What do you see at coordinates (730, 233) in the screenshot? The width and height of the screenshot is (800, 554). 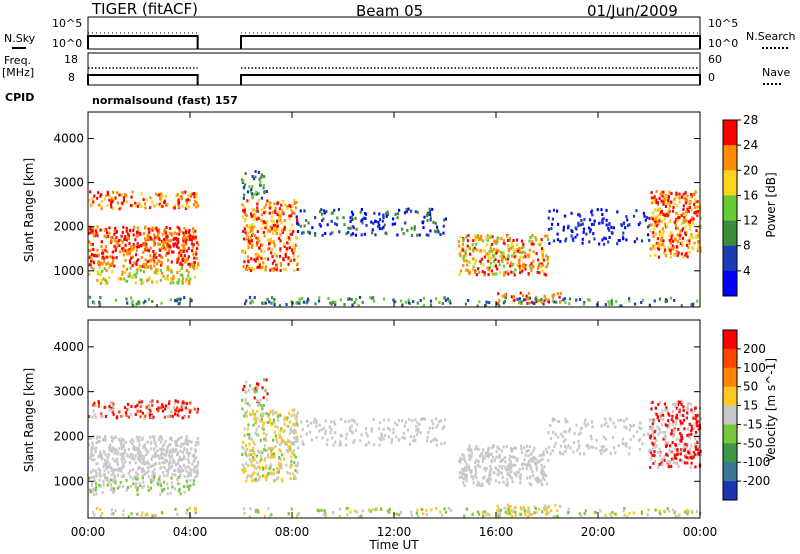 I see `colorbar-band` at bounding box center [730, 233].